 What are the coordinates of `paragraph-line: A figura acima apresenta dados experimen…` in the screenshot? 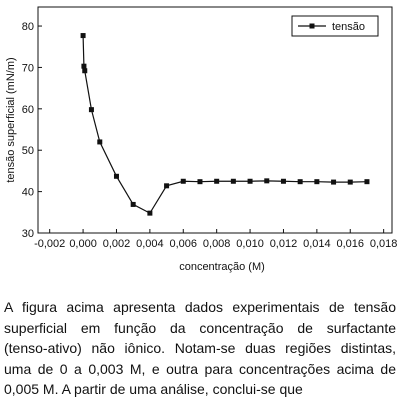 It's located at (200, 307).